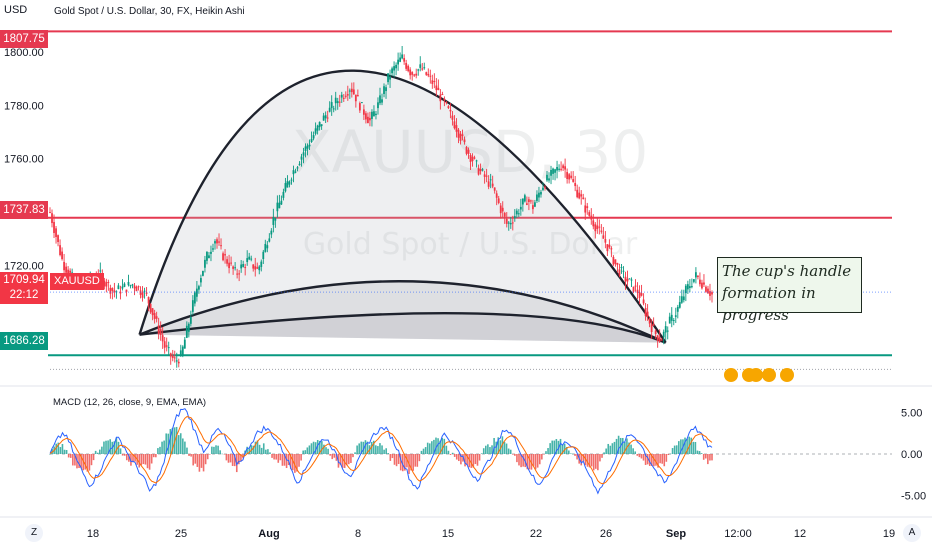 The width and height of the screenshot is (932, 550). Describe the element at coordinates (912, 533) in the screenshot. I see `auto-scale-button: A` at that location.